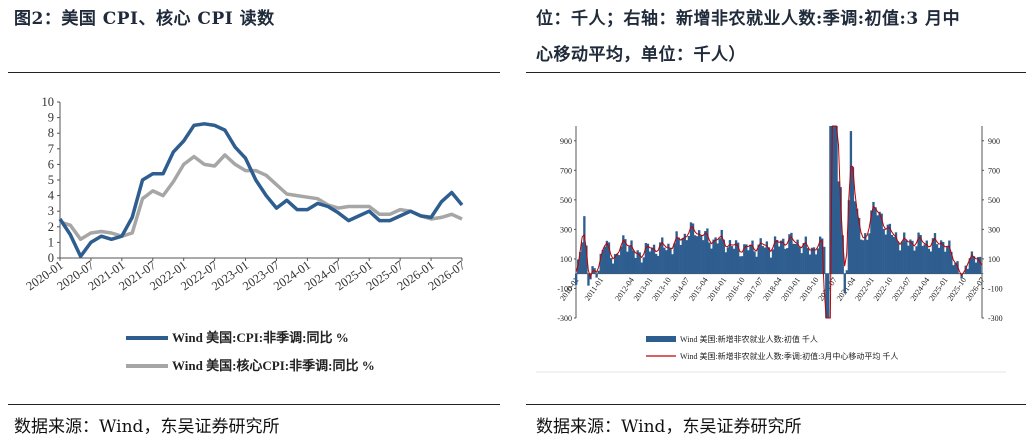 The height and width of the screenshot is (439, 1032). What do you see at coordinates (789, 356) in the screenshot?
I see `legend-payrolls-ma-label: Wind 美国:新增非农就业人数:季调:初值:3月中心移动平均 千人` at bounding box center [789, 356].